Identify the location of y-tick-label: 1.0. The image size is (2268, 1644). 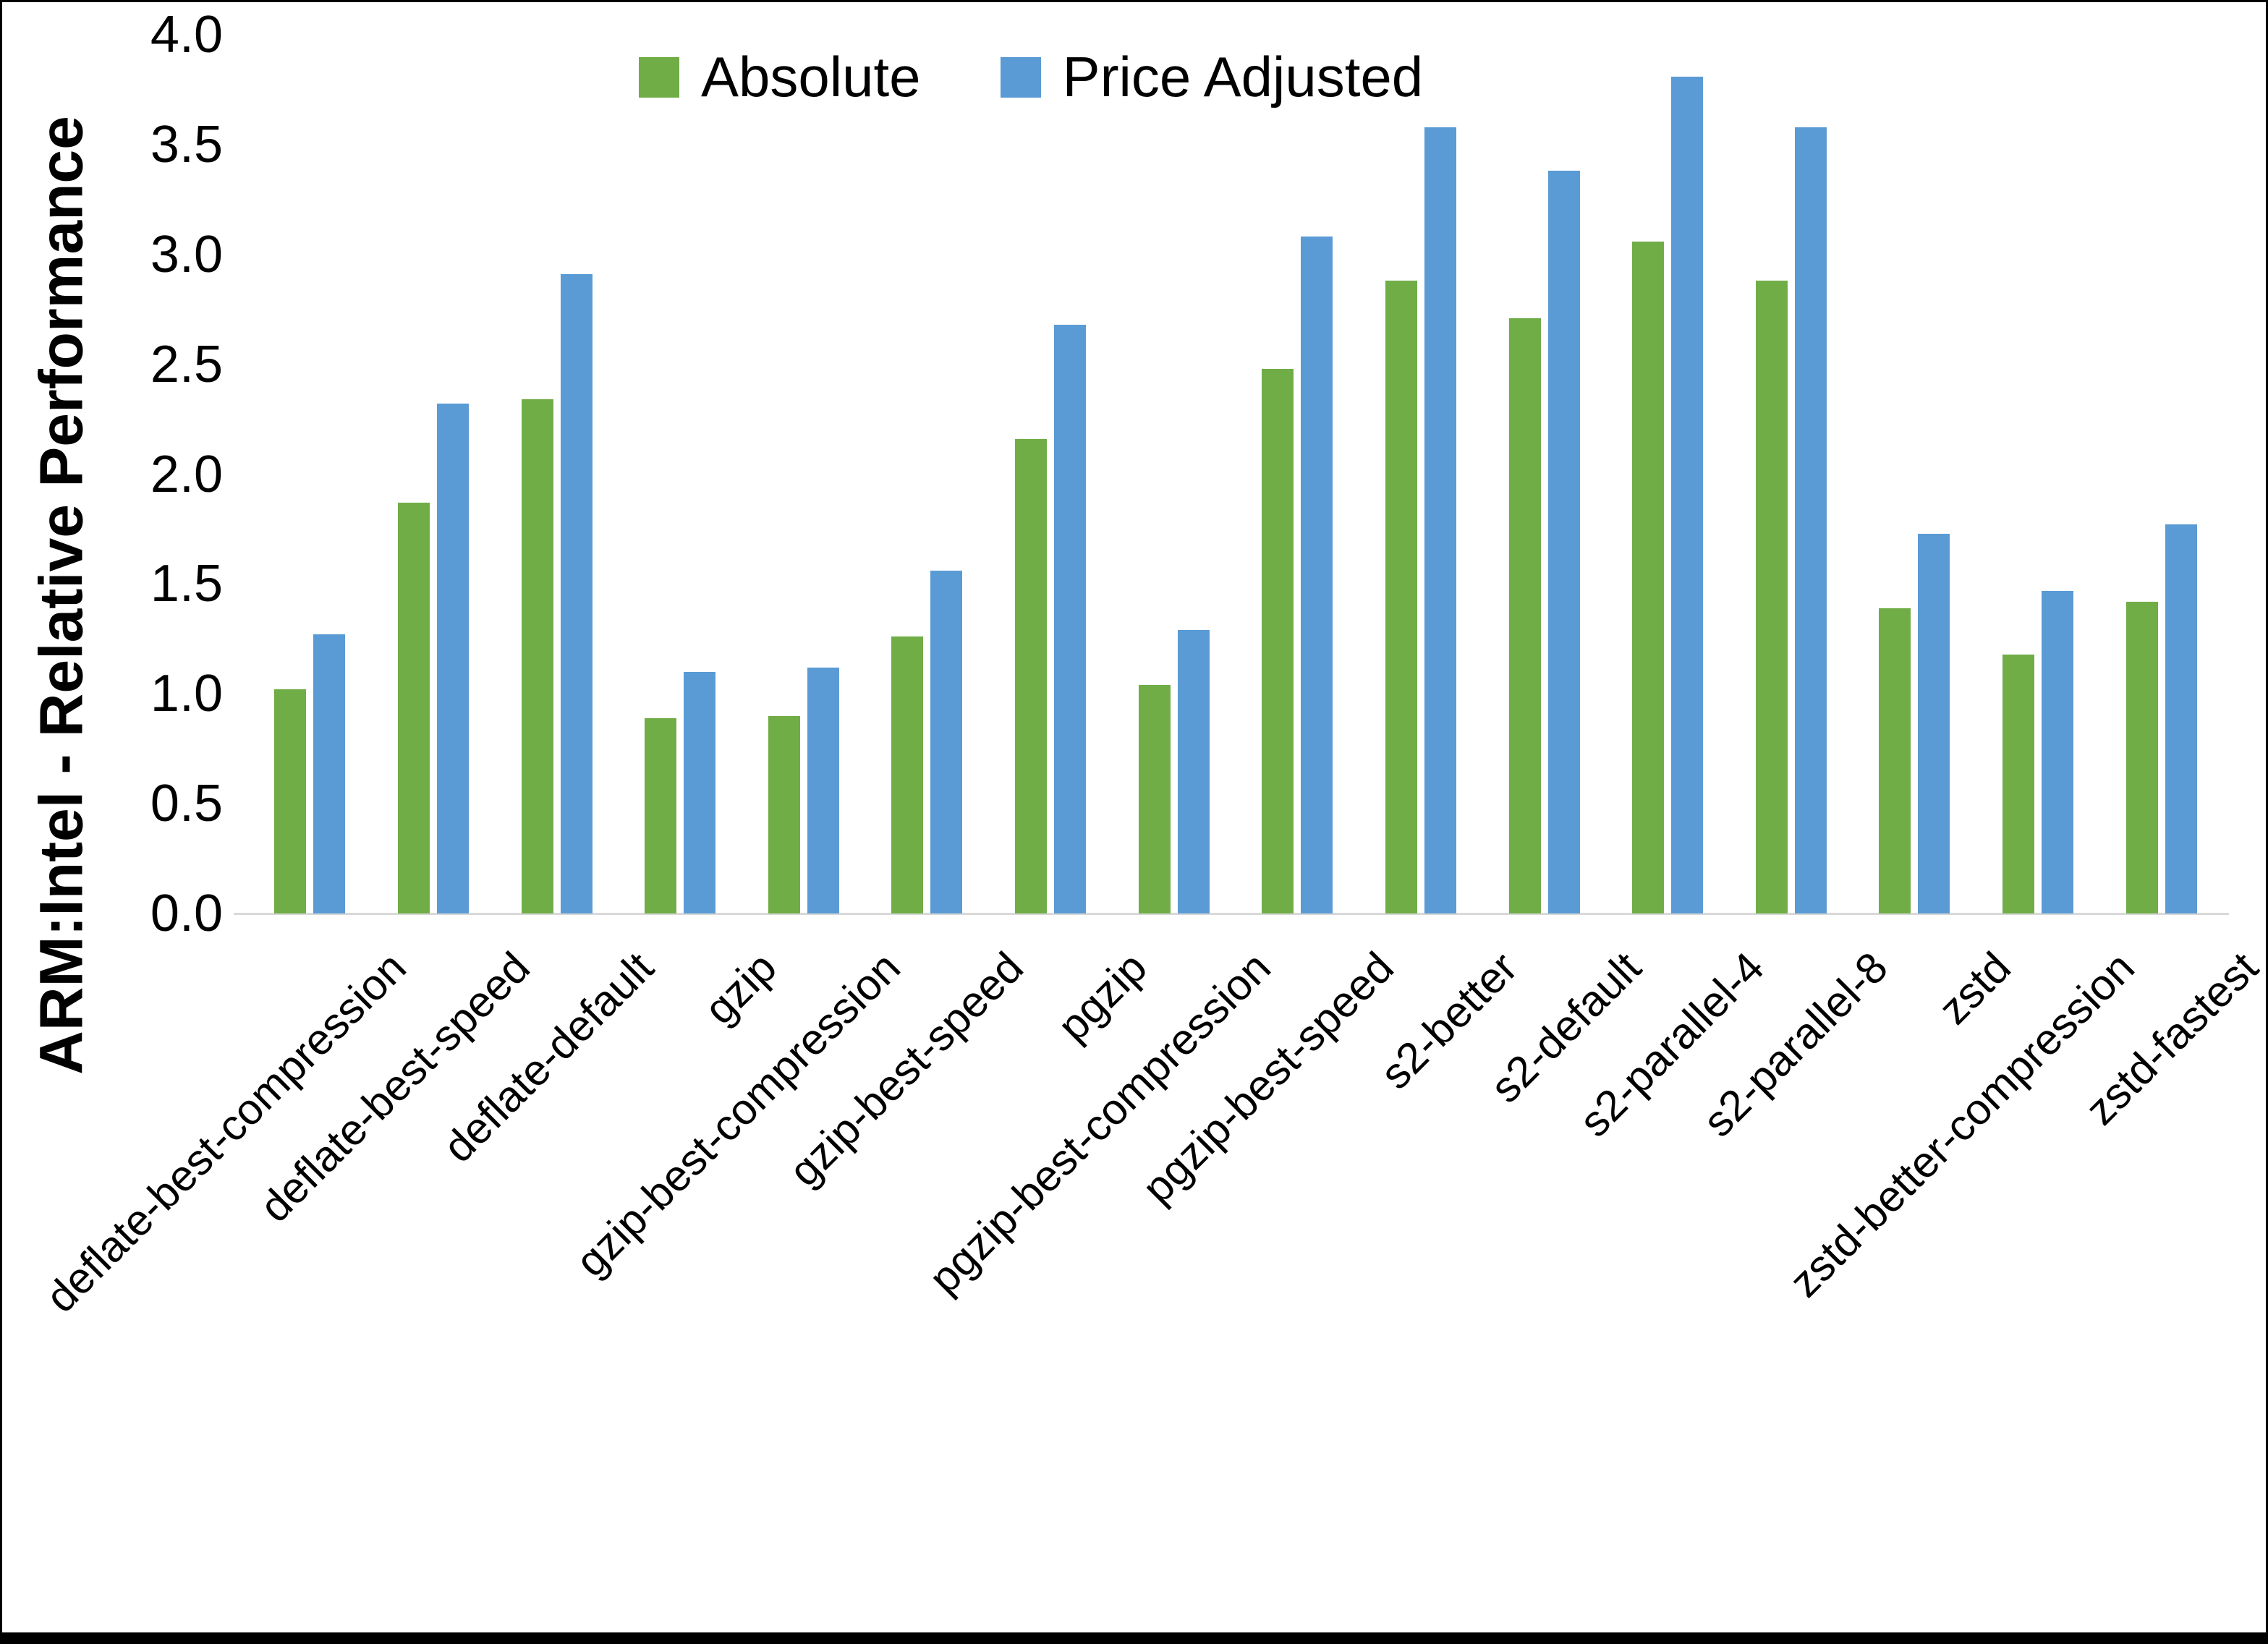
(187, 694).